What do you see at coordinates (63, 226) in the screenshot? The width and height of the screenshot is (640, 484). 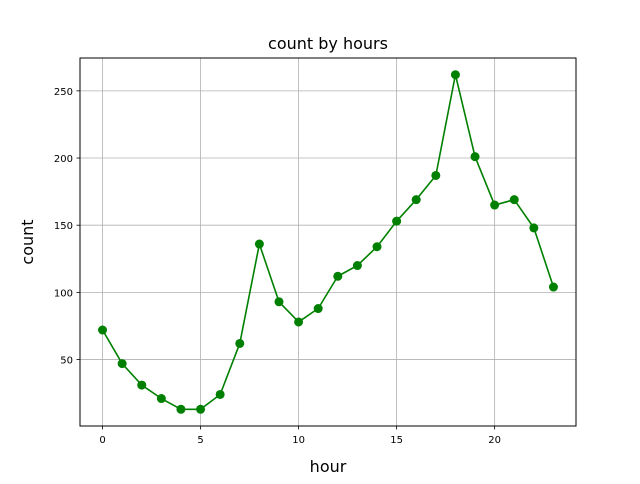 I see `y-tick-label: 150` at bounding box center [63, 226].